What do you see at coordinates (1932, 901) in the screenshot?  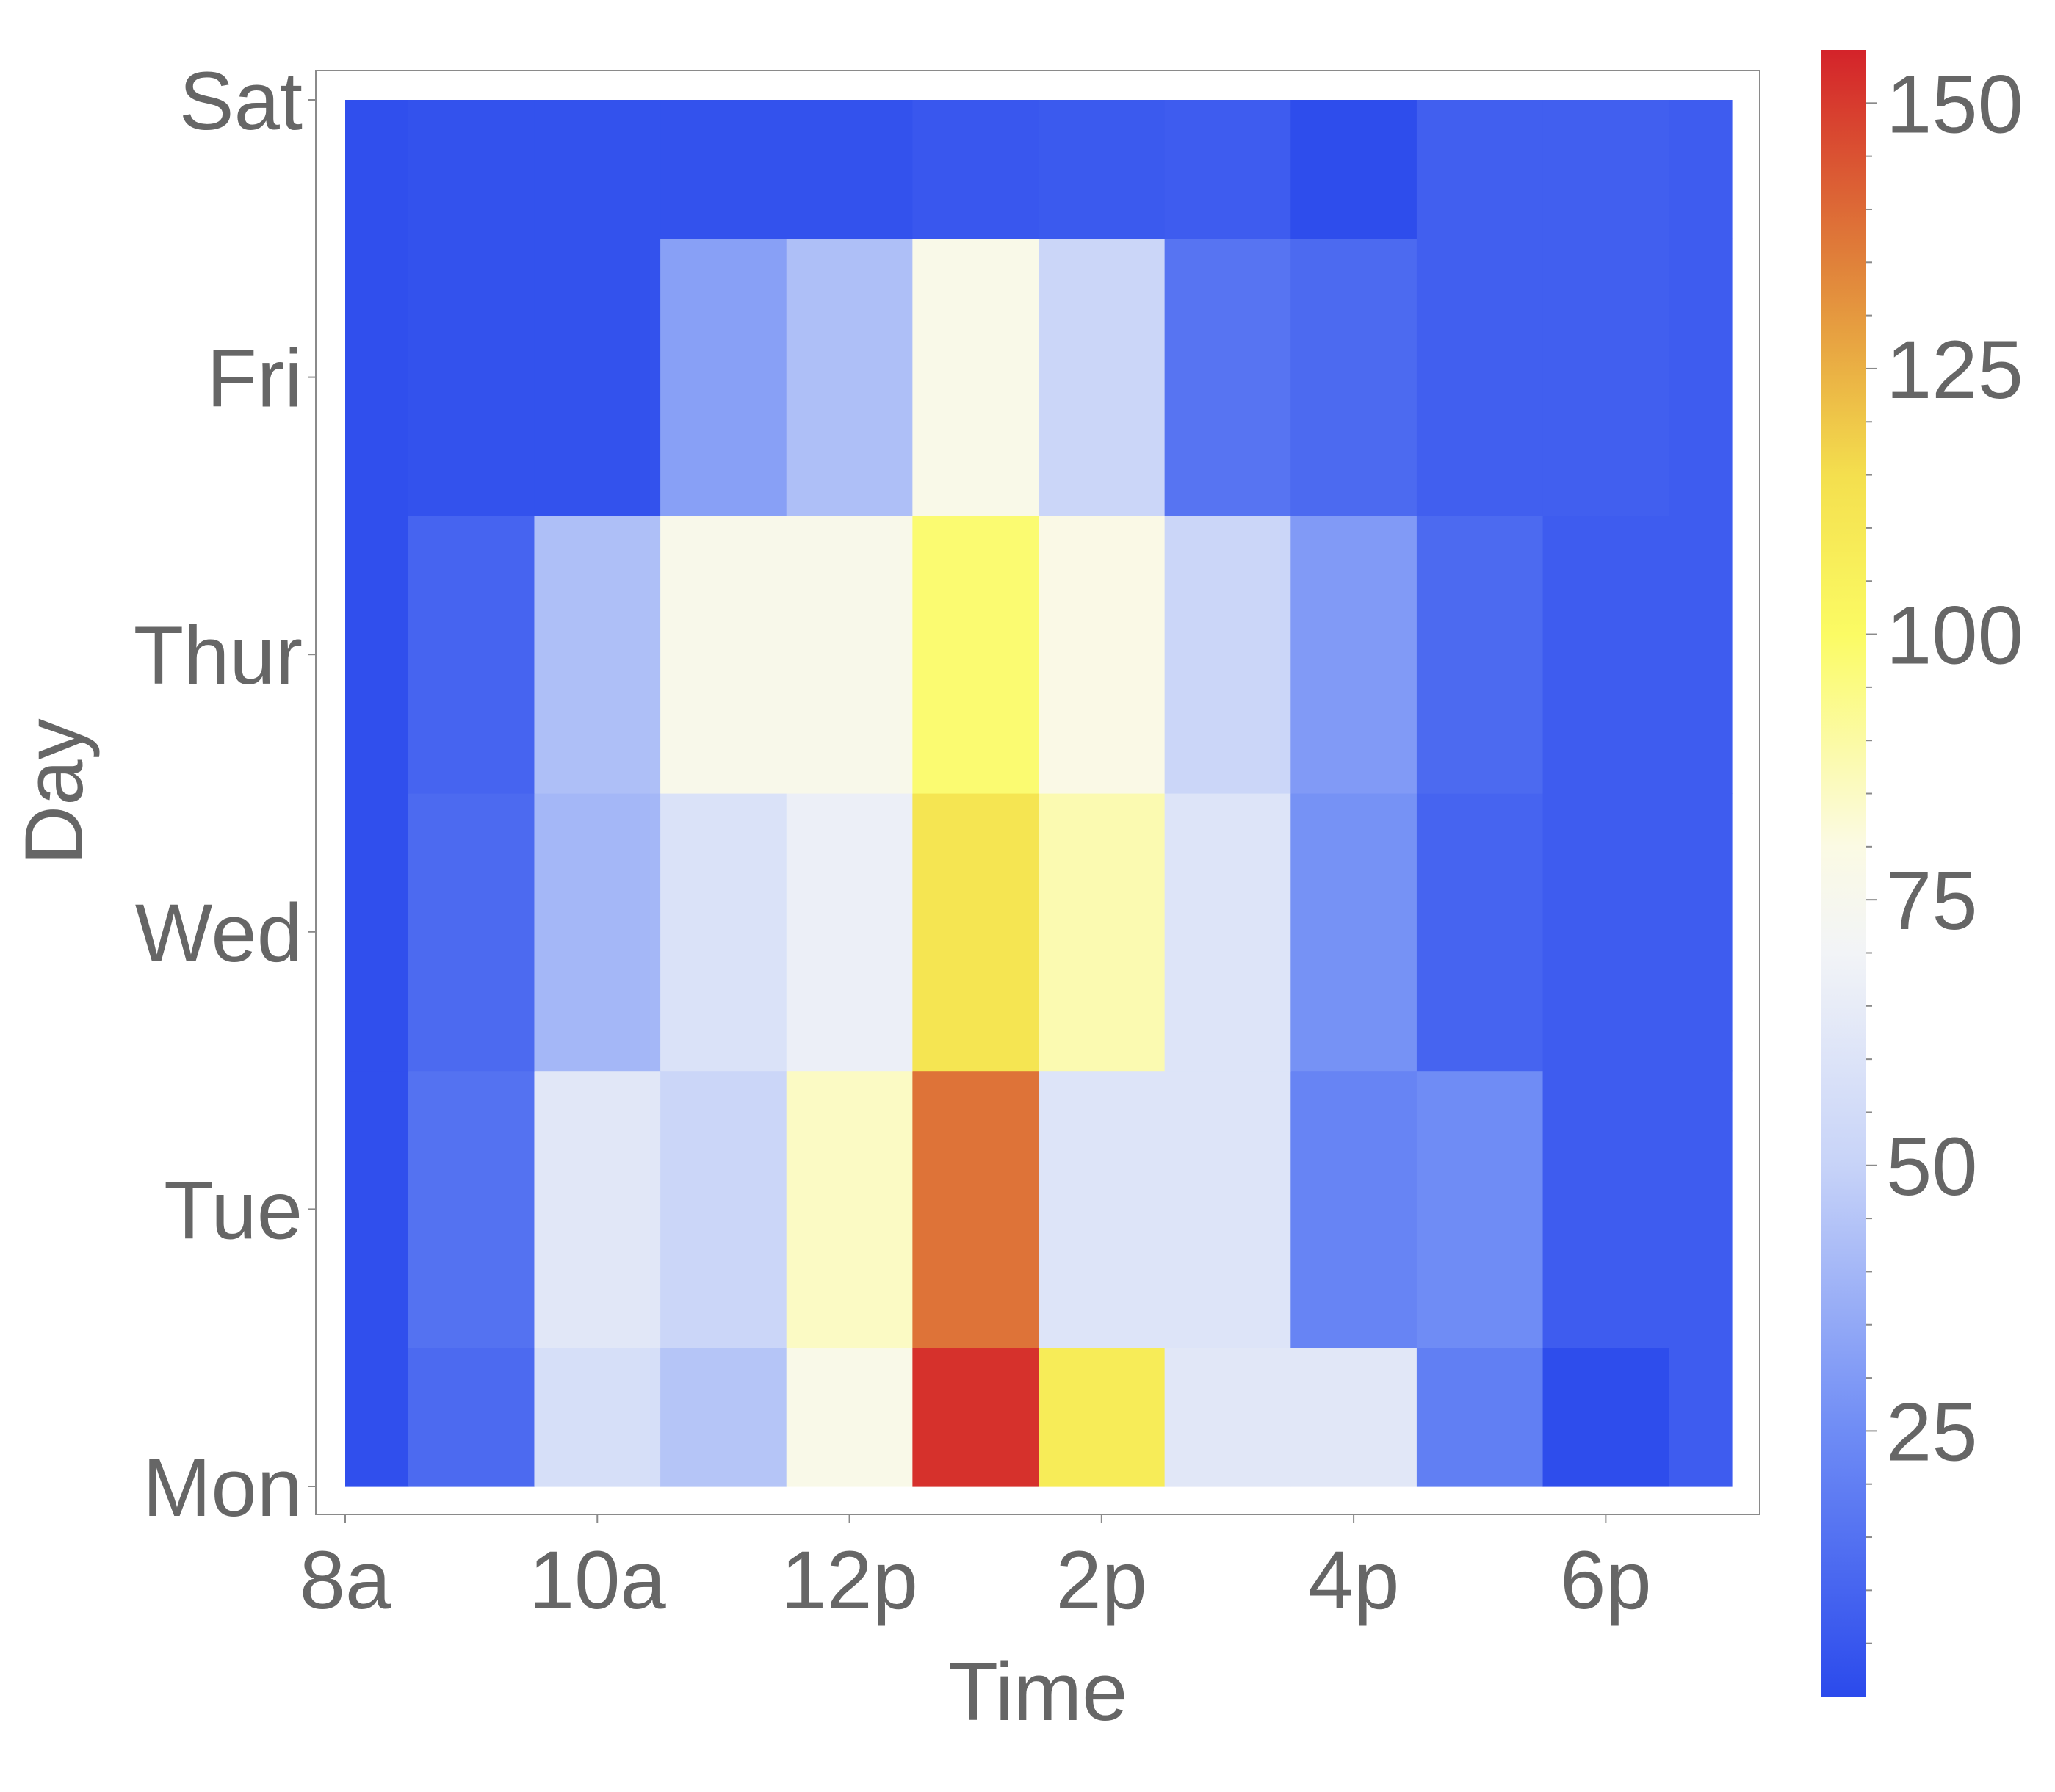 I see `colorbar-tick-label: 75` at bounding box center [1932, 901].